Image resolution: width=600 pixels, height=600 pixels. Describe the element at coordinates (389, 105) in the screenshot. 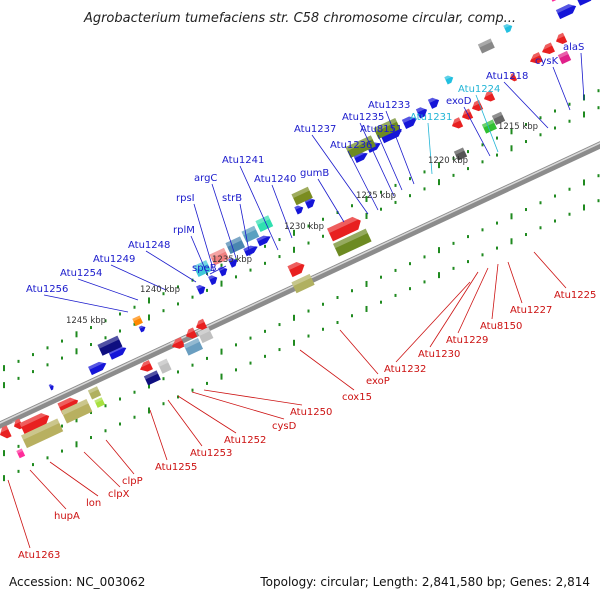

I see `gene-label-top: Atu1233` at that location.